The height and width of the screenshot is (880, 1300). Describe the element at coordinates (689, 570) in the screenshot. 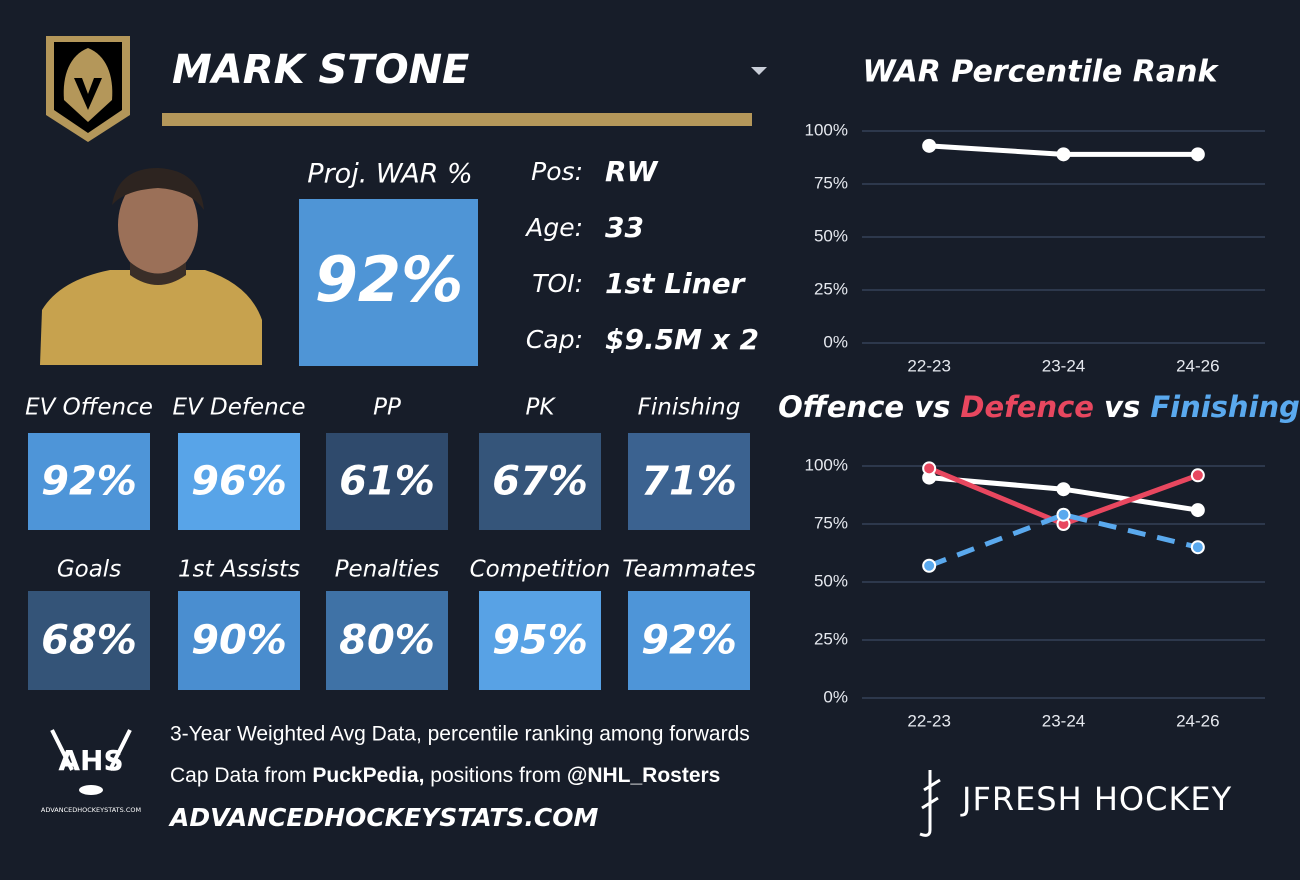

I see `tile-label: Teammates` at that location.